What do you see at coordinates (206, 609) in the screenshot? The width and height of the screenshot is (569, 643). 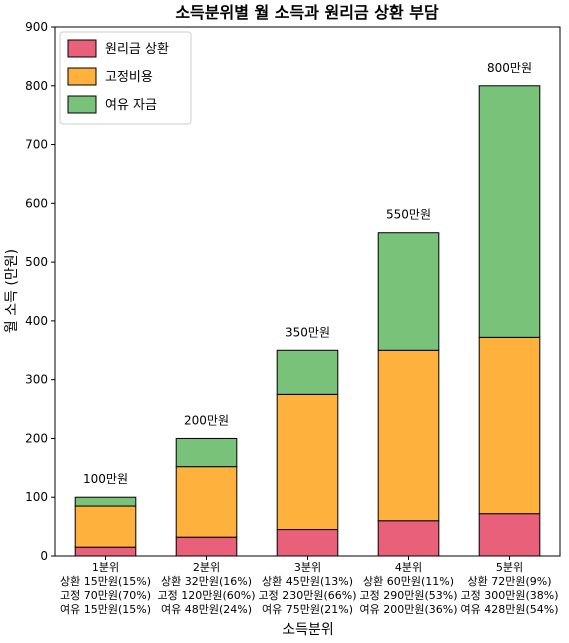 I see `x-tick-sublabel: 여유 48만원(24%)` at bounding box center [206, 609].